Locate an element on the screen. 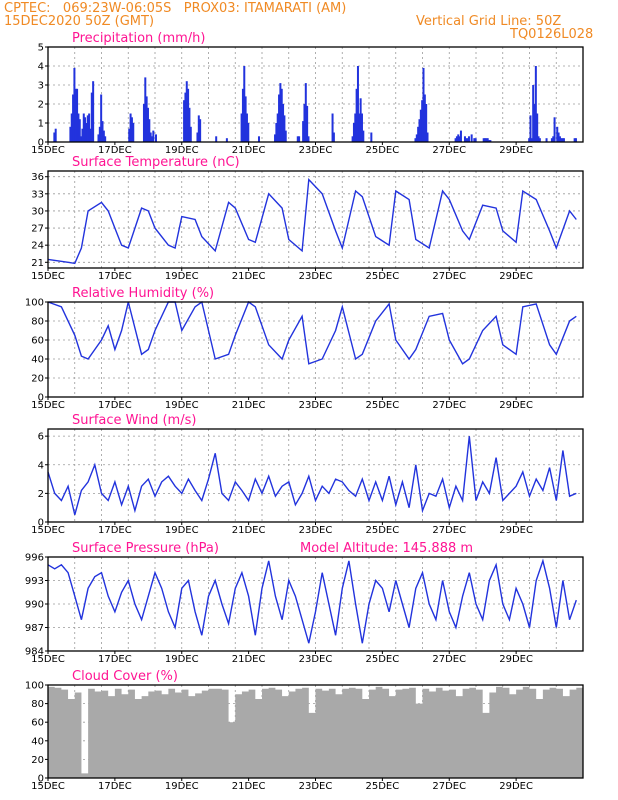 This screenshot has height=800, width=618. y-tick-label: 80 is located at coordinates (37, 322).